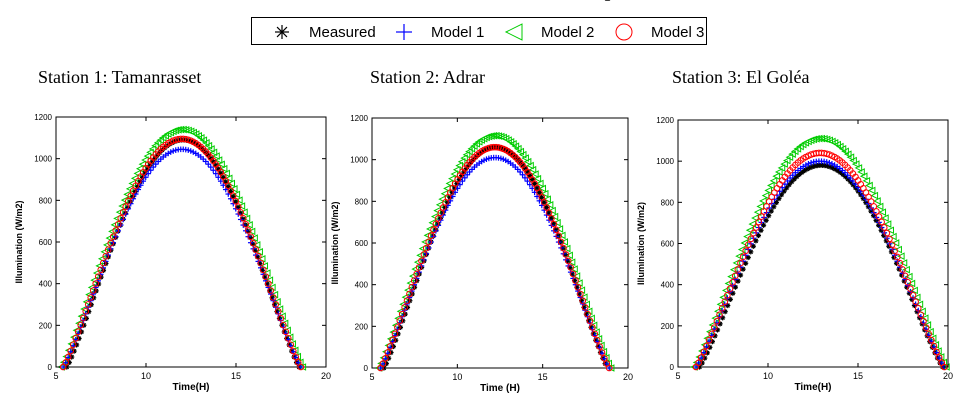 The image size is (969, 413). I want to click on y-tick-label: 800, so click(46, 200).